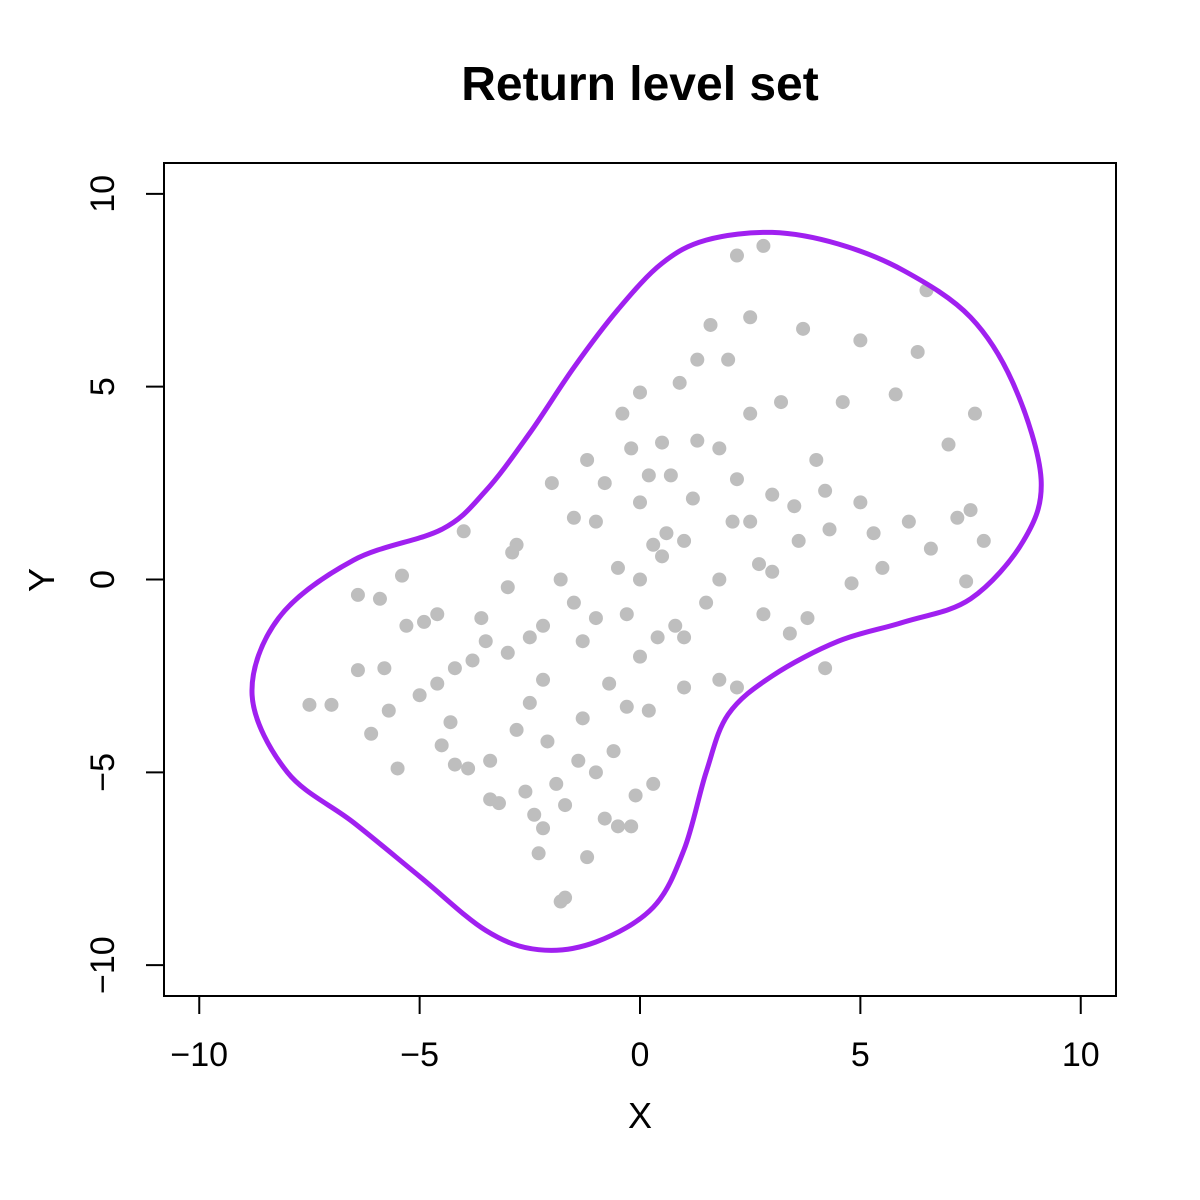  Describe the element at coordinates (103, 579) in the screenshot. I see `y-tick-label-2: 0` at that location.